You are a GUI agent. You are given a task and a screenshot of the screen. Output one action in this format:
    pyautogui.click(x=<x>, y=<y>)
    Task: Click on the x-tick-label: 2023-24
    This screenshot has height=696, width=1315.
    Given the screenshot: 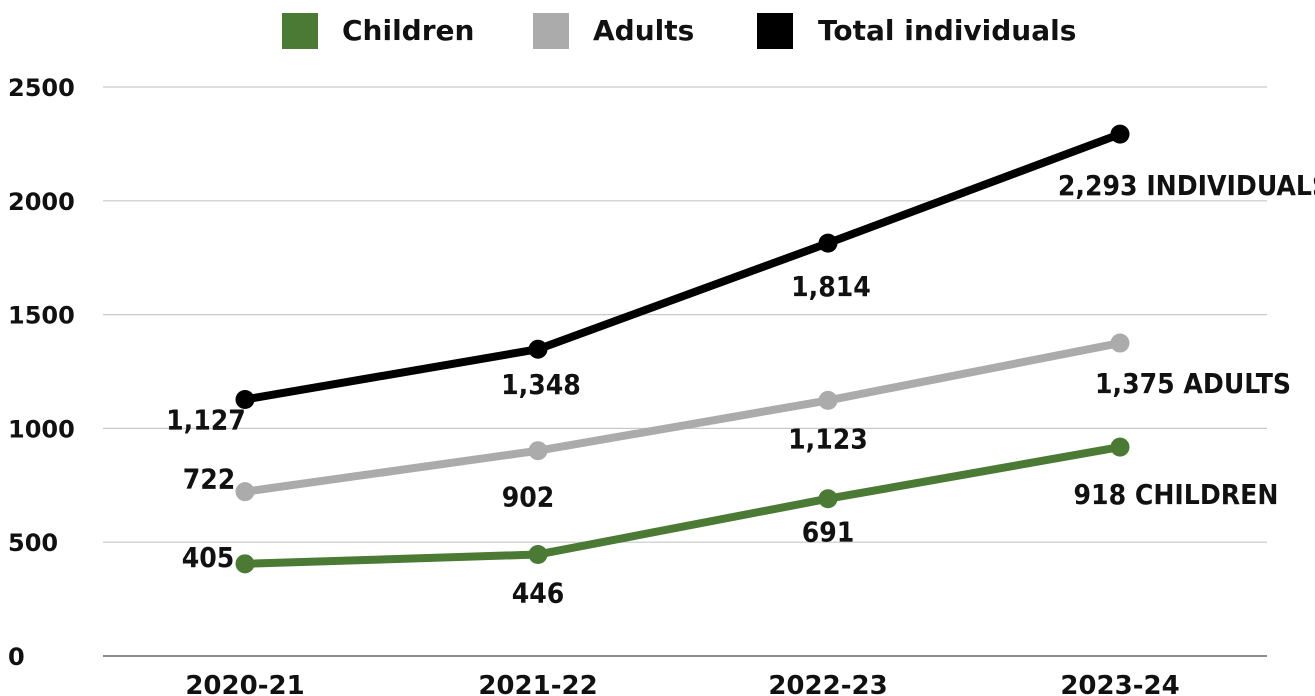 What is the action you would take?
    pyautogui.click(x=1119, y=683)
    